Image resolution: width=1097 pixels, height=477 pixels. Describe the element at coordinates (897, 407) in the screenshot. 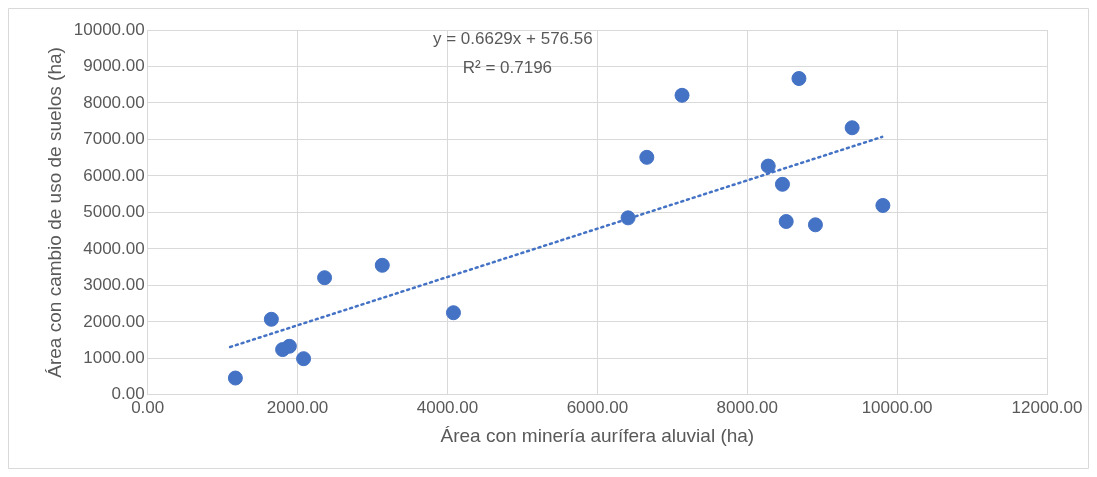

I see `x-tick-label: 10000.00` at that location.